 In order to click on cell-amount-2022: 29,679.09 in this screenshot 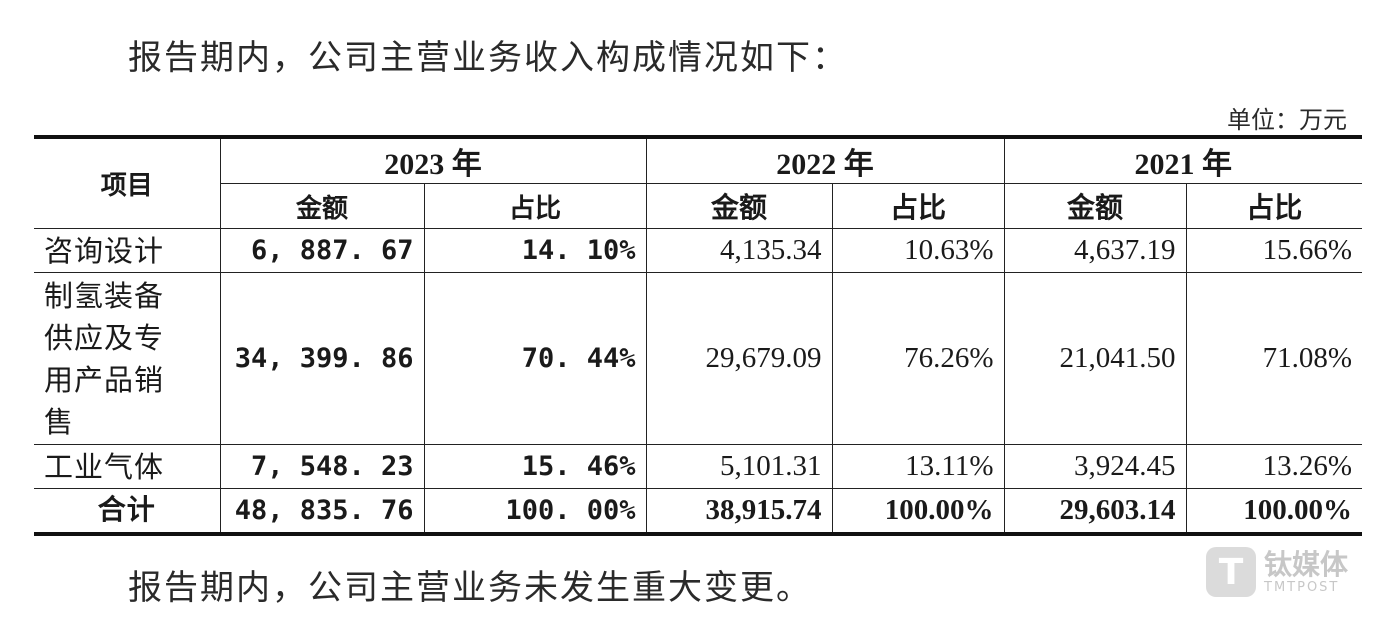, I will do `click(739, 358)`.